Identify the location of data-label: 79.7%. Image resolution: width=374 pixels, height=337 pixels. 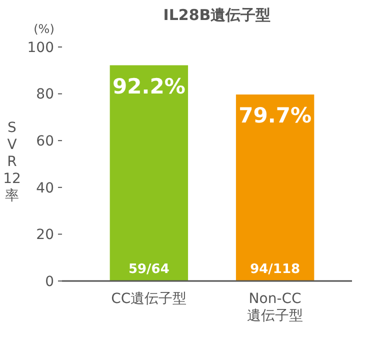
(275, 116).